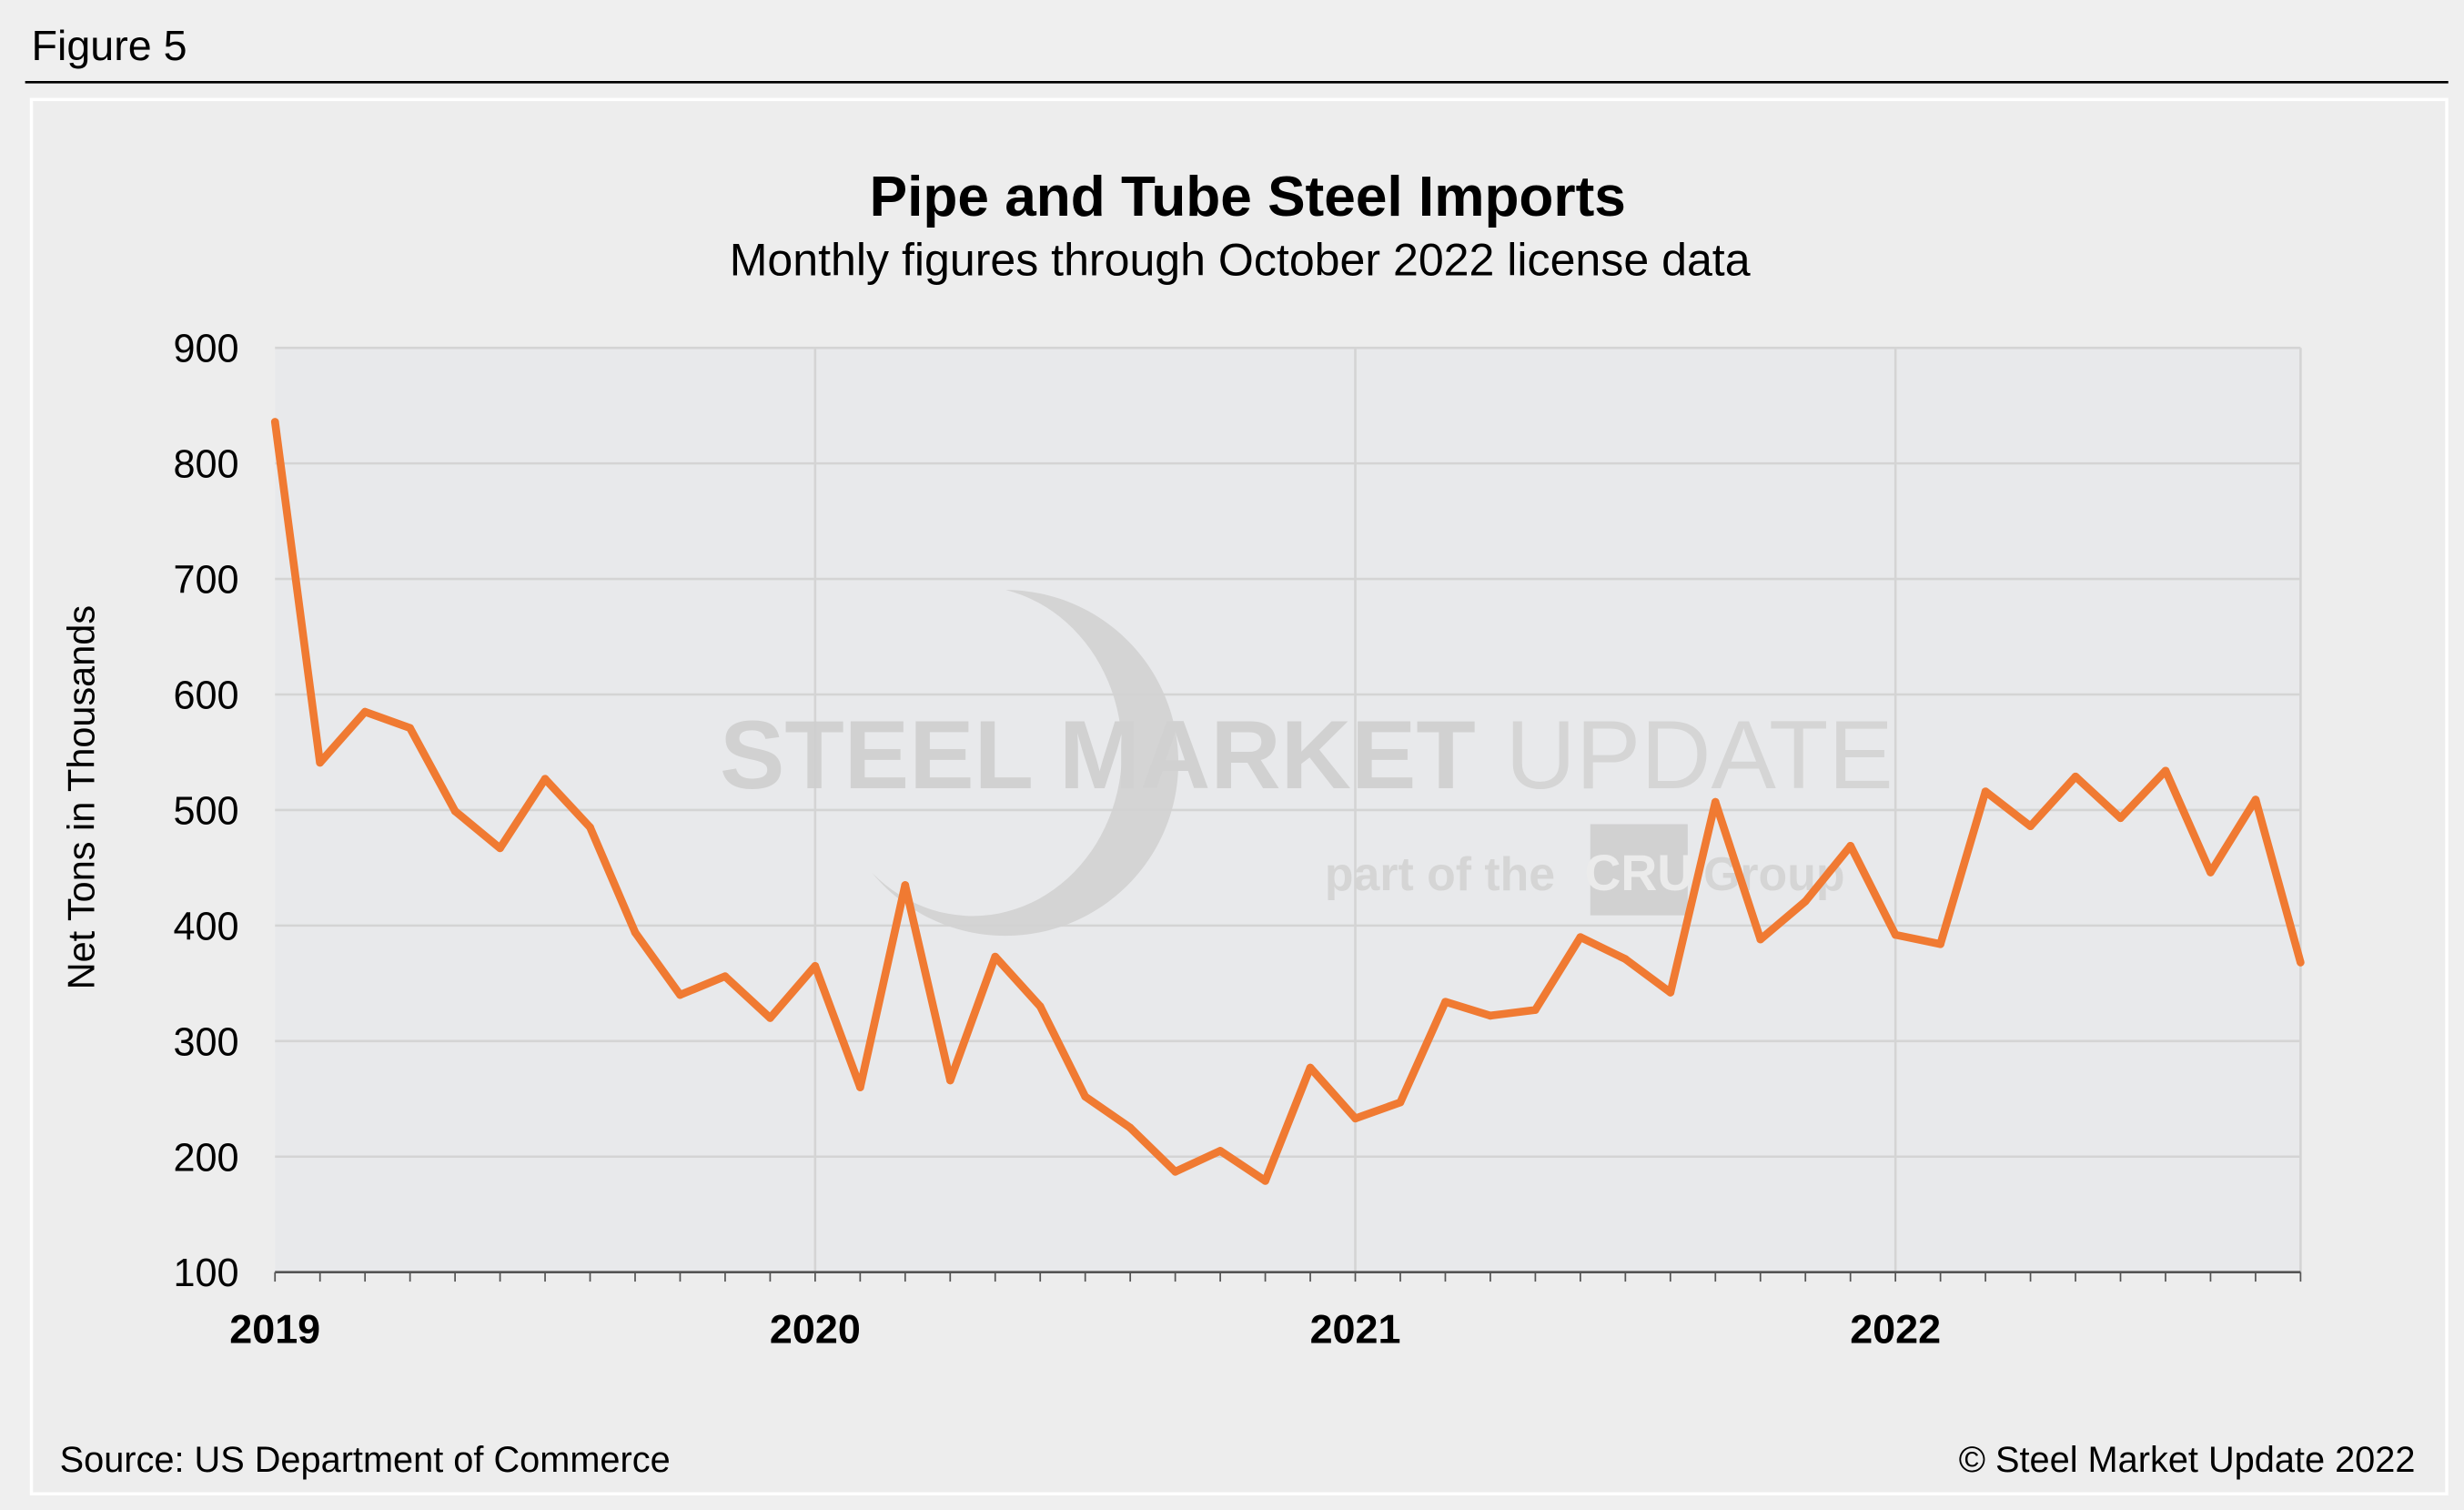 This screenshot has height=1510, width=2464. Describe the element at coordinates (205, 465) in the screenshot. I see `y-tick-label: 800` at that location.